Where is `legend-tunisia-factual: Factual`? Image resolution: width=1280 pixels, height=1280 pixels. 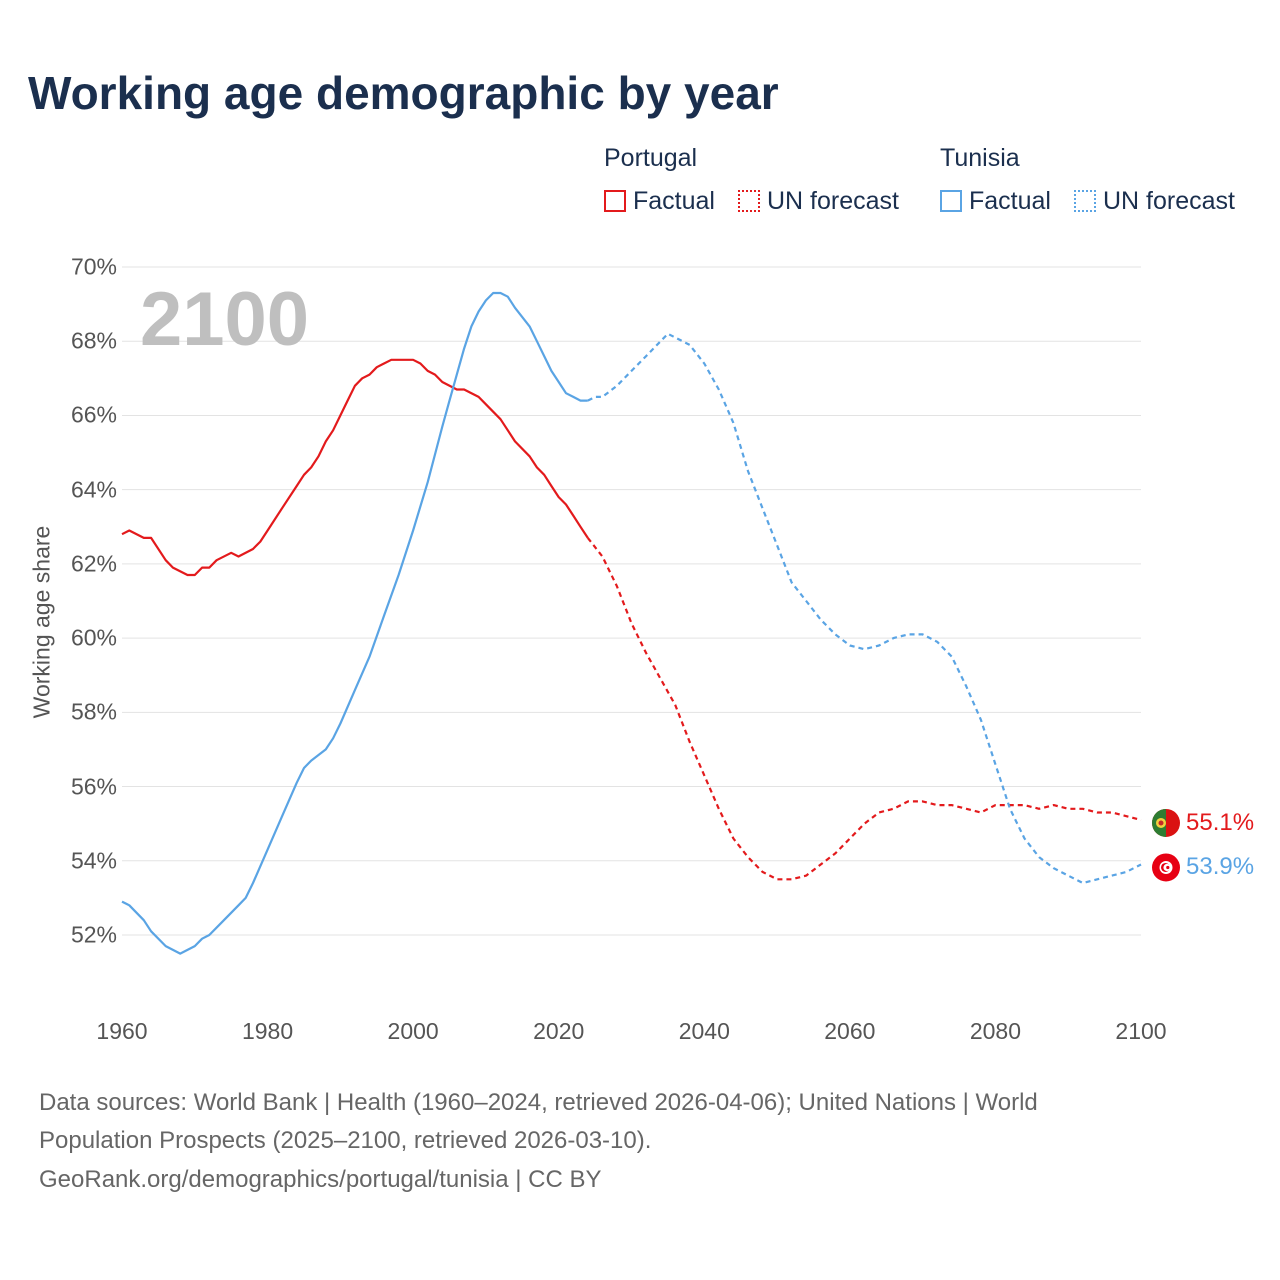
legend-tunisia-factual: Factual is located at coordinates (995, 201).